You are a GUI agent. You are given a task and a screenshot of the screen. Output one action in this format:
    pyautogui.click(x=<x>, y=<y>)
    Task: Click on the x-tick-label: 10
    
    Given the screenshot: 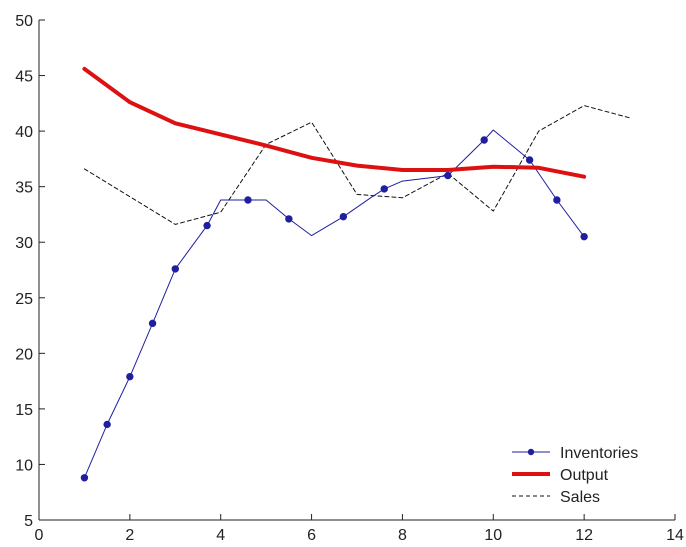 What is the action you would take?
    pyautogui.click(x=493, y=535)
    